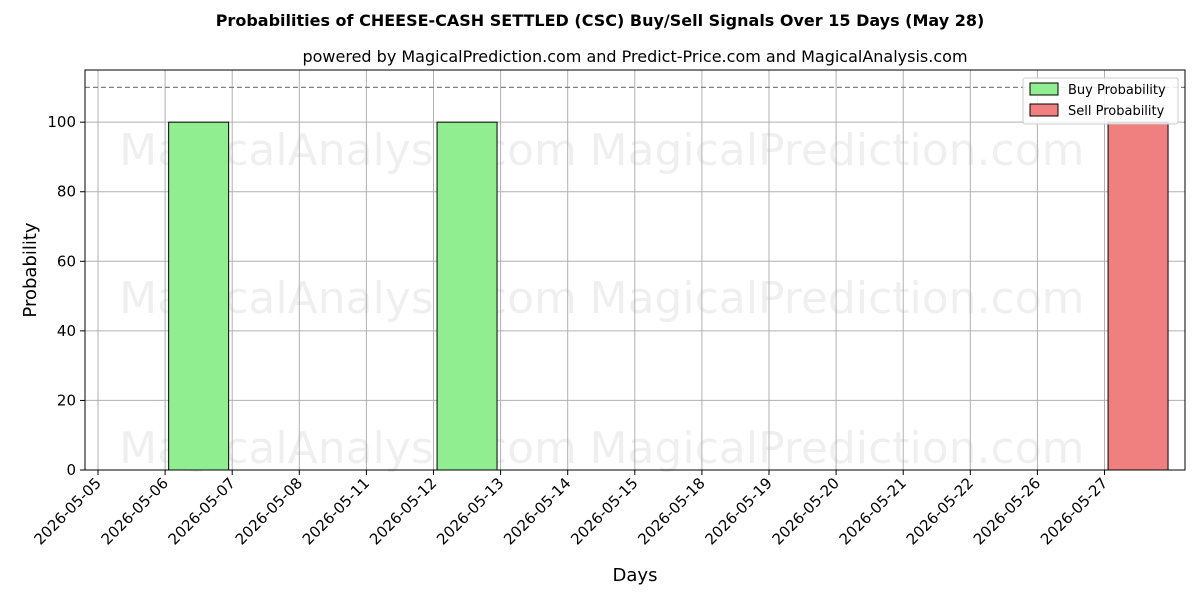 The width and height of the screenshot is (1200, 600). What do you see at coordinates (1116, 111) in the screenshot?
I see `legend-label-sell: Sell Probability` at bounding box center [1116, 111].